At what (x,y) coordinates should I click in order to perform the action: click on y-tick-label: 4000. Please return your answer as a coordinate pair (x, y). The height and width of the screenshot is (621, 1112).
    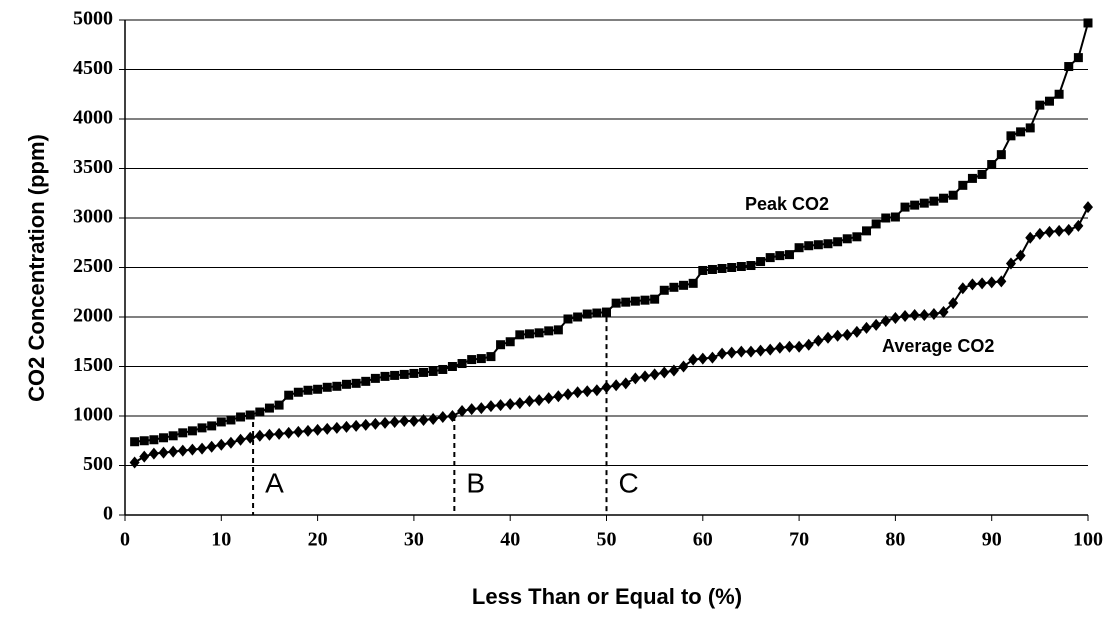
    Looking at the image, I should click on (93, 118).